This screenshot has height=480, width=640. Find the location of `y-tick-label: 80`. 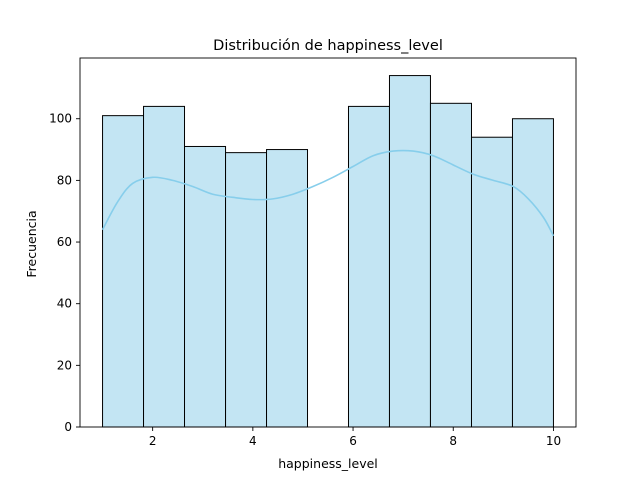

y-tick-label: 80 is located at coordinates (64, 180).